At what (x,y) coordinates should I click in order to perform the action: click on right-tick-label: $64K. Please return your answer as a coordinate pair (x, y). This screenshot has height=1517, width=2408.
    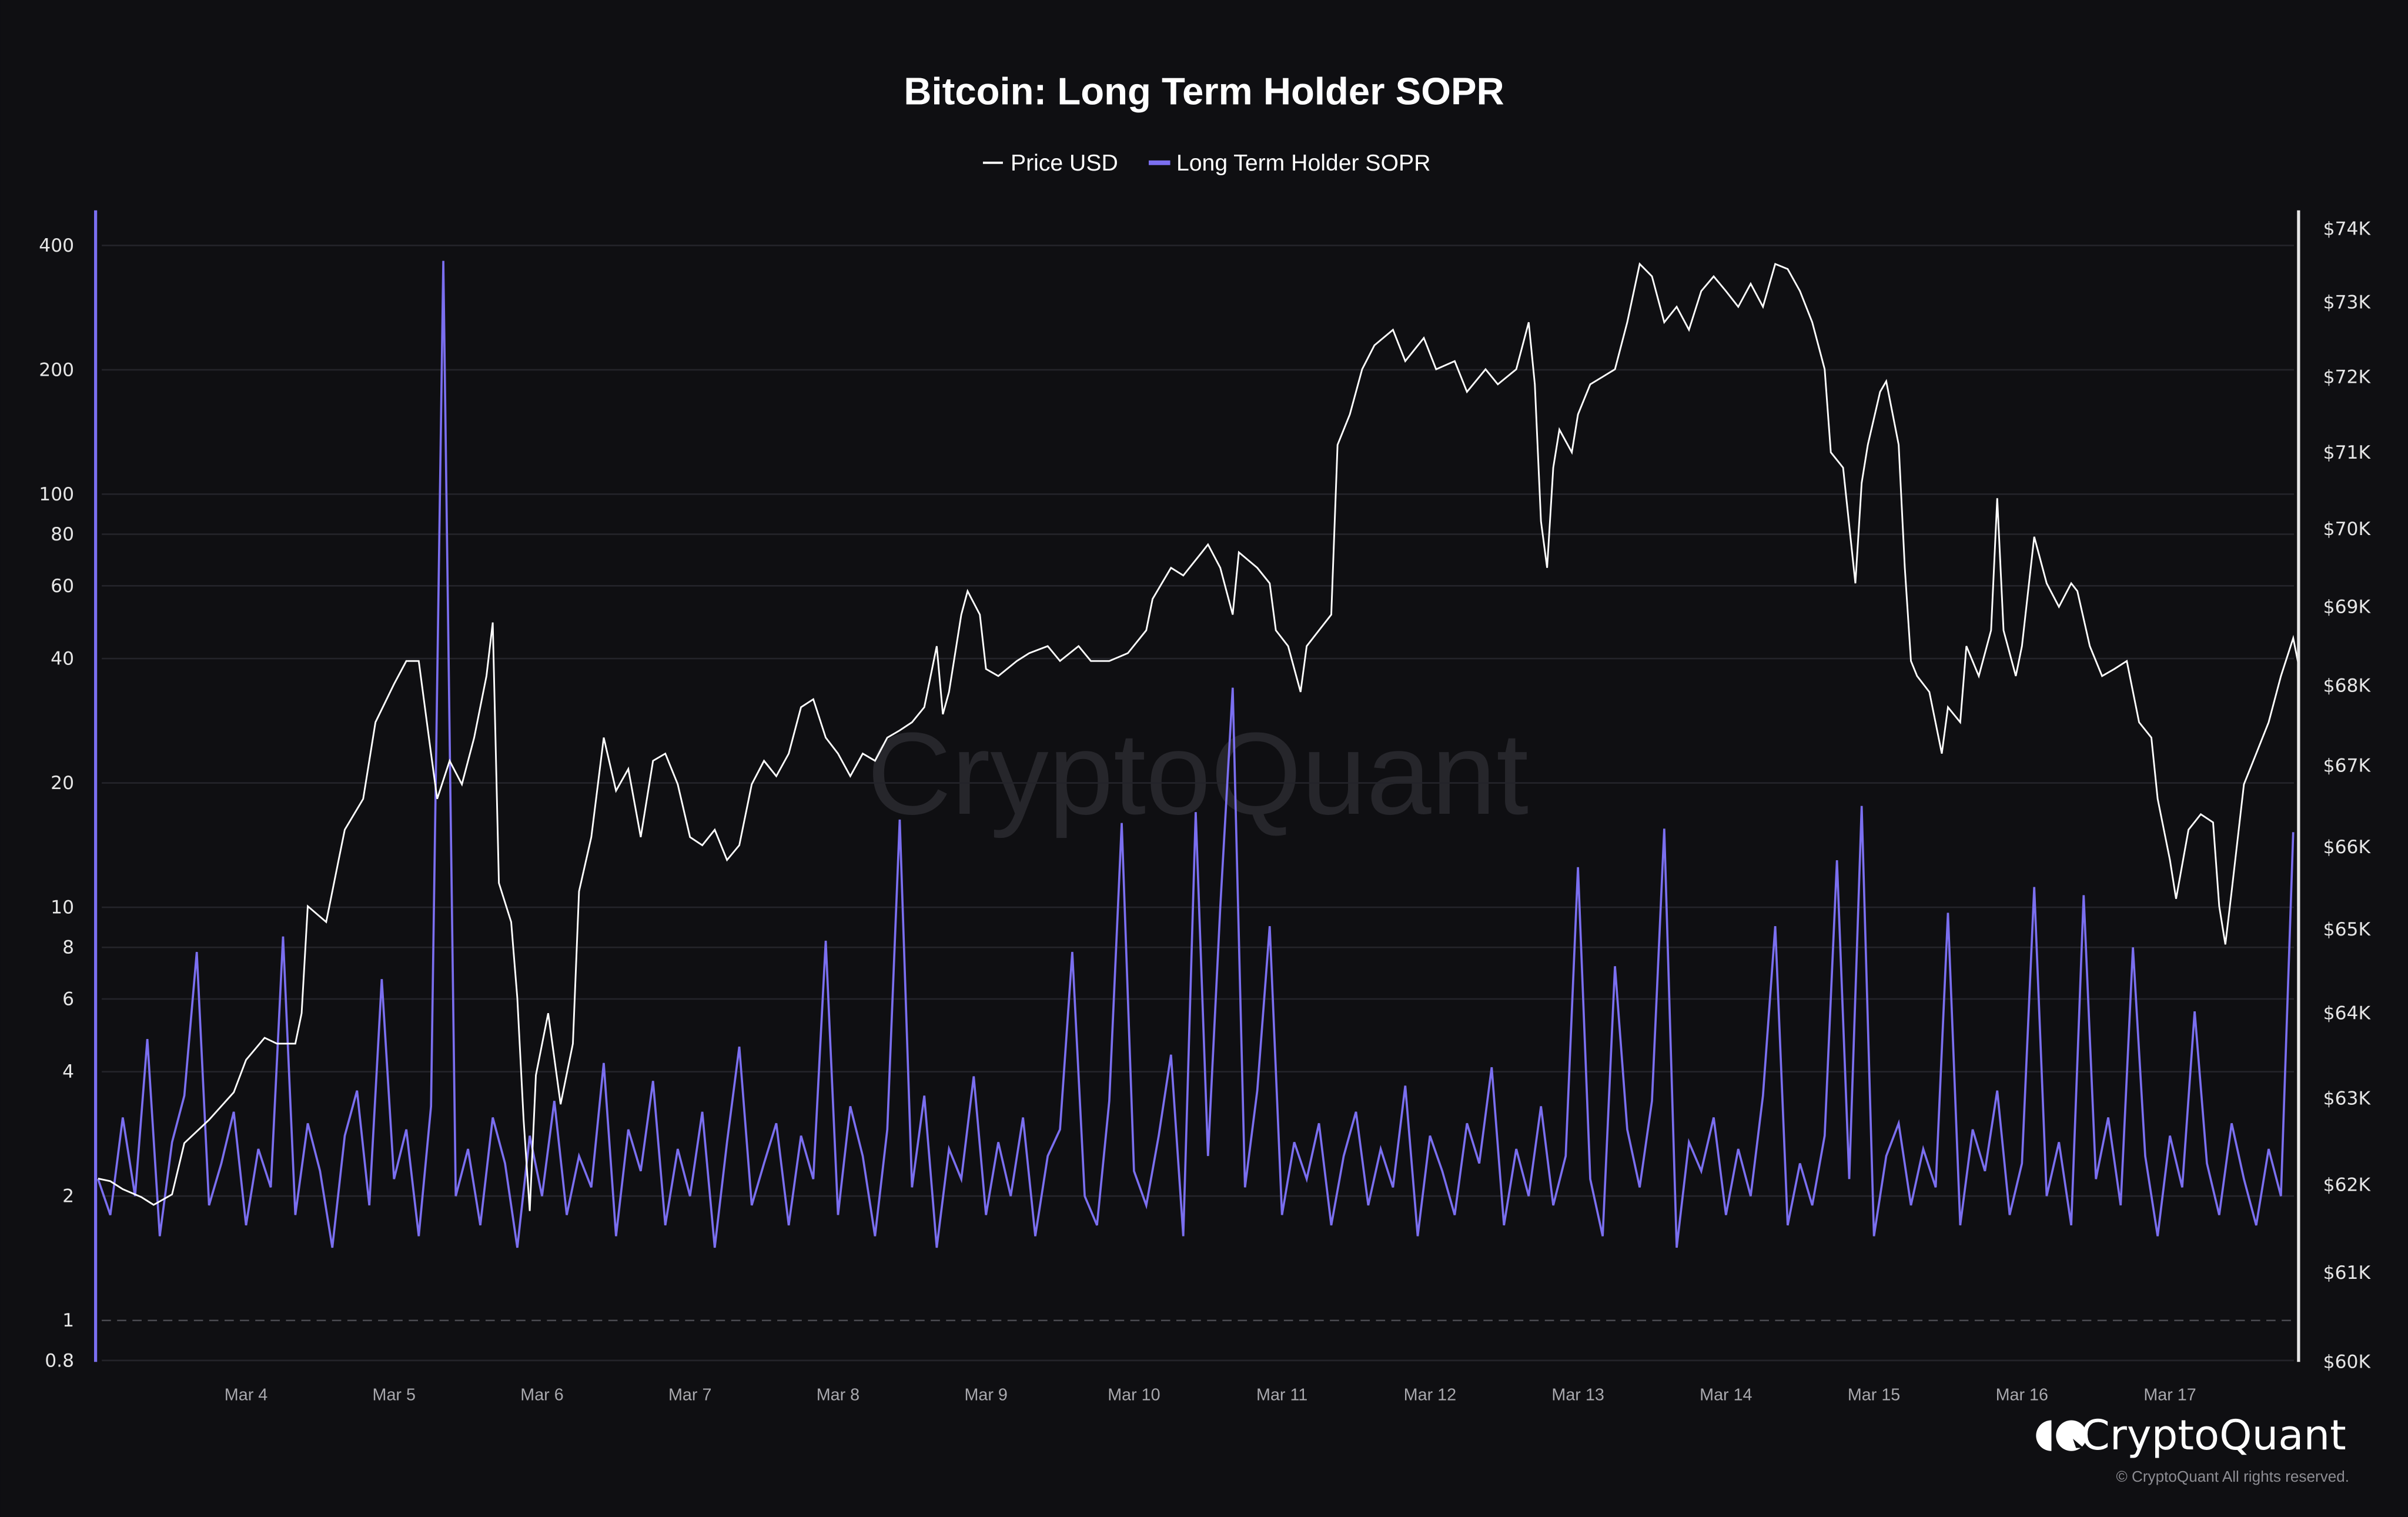
    Looking at the image, I should click on (2347, 1013).